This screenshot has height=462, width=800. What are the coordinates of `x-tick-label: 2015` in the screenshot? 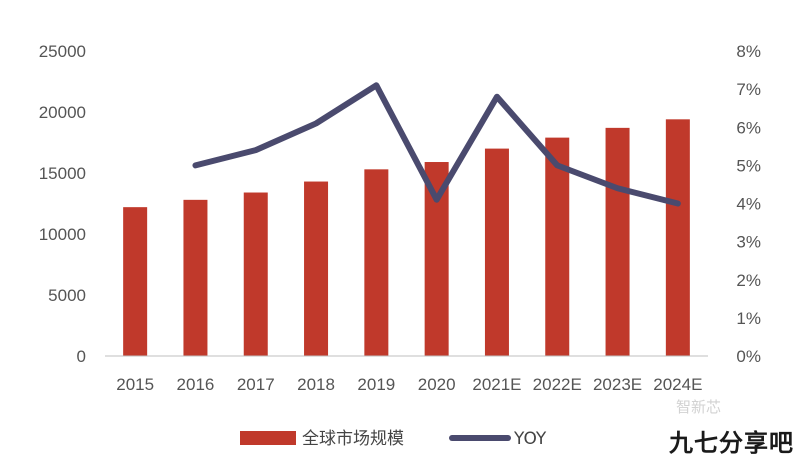 It's located at (135, 384).